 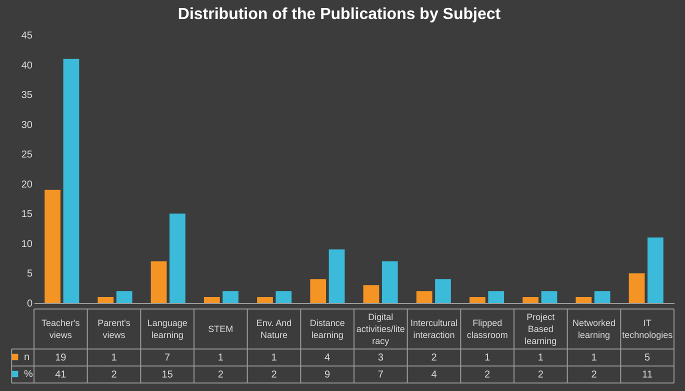 I want to click on y-tick-label: 45, so click(x=27, y=36).